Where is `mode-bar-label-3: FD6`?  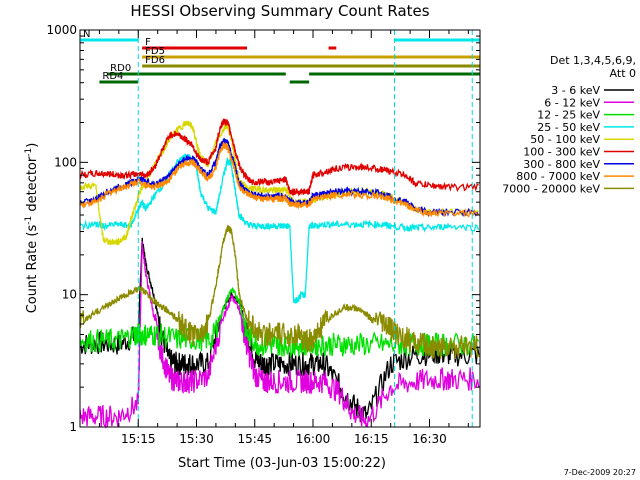
mode-bar-label-3: FD6 is located at coordinates (155, 60).